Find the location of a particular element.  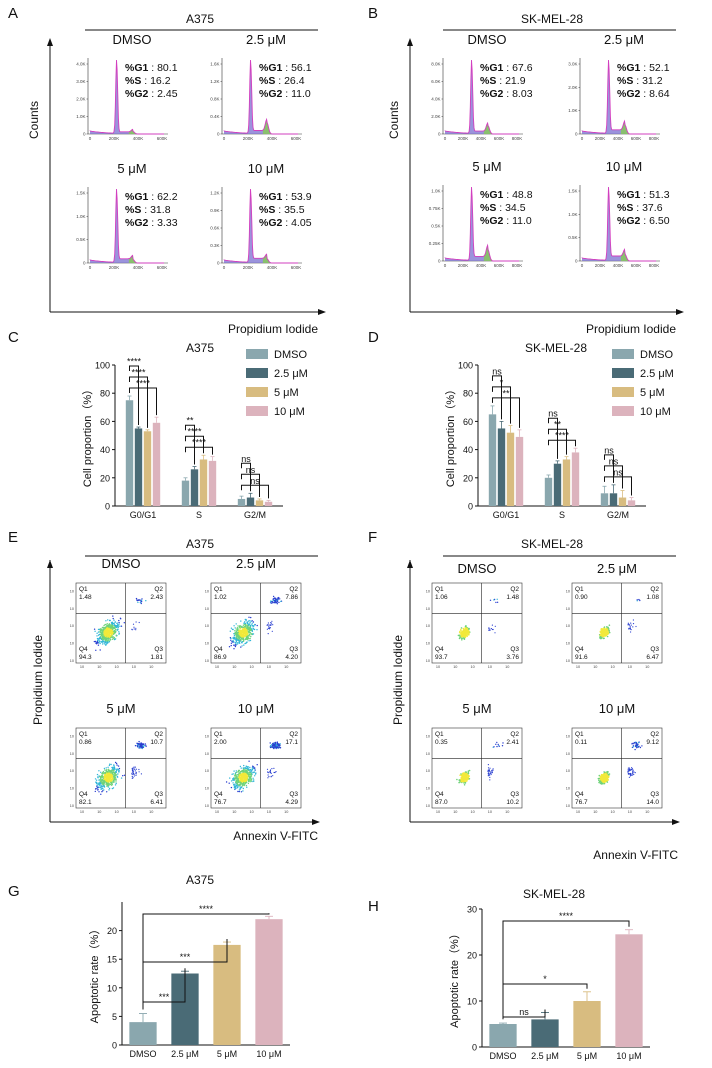

x-tick-label: 400K is located at coordinates (618, 138).